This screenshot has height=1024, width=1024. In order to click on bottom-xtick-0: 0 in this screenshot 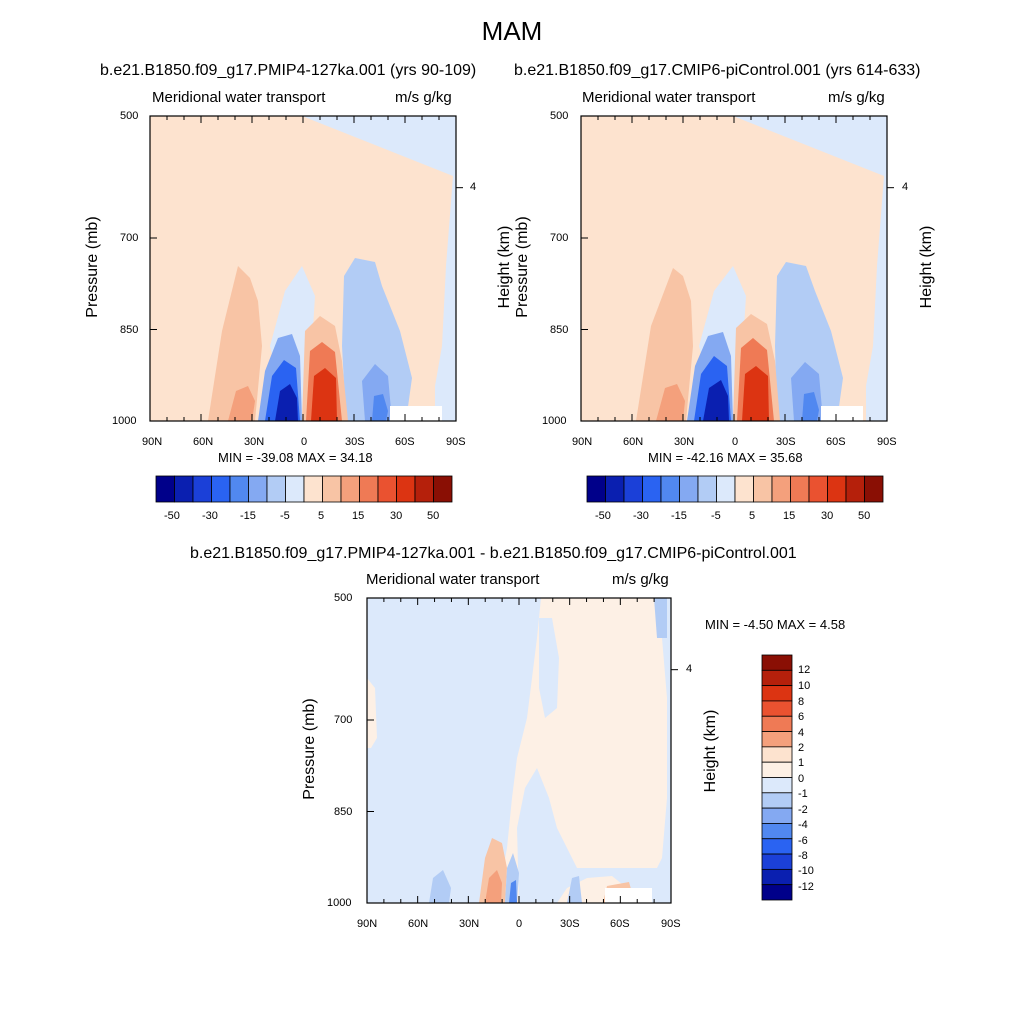, I will do `click(519, 924)`.